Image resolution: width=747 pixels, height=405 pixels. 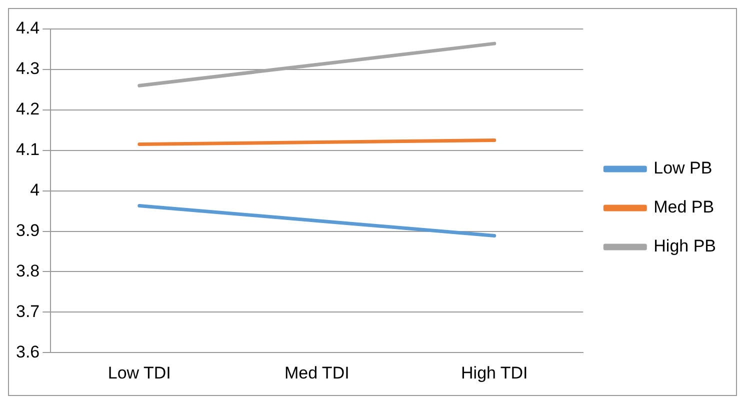 I want to click on y-tick-label: 4.1, so click(x=28, y=150).